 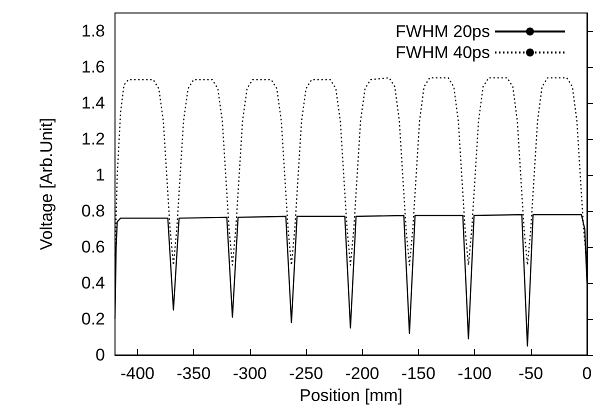 I want to click on y-axis-title: Voltage [Arb.Unit], so click(x=46, y=184).